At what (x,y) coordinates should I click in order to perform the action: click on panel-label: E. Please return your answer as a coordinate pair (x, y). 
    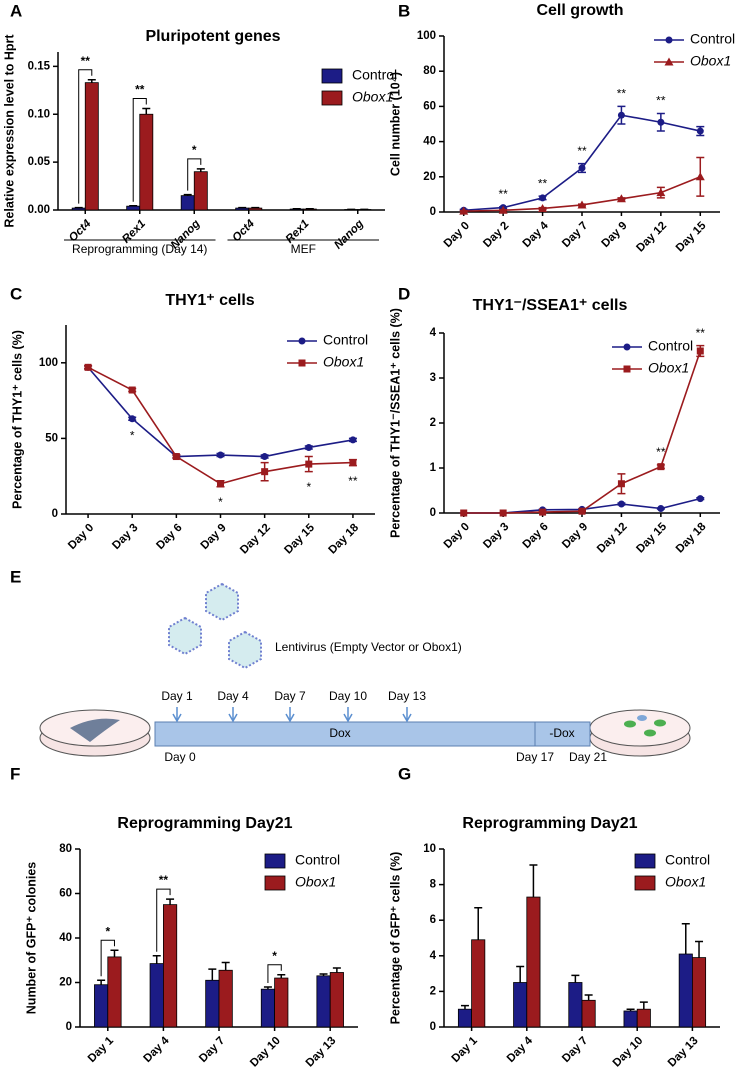
    Looking at the image, I should click on (15, 576).